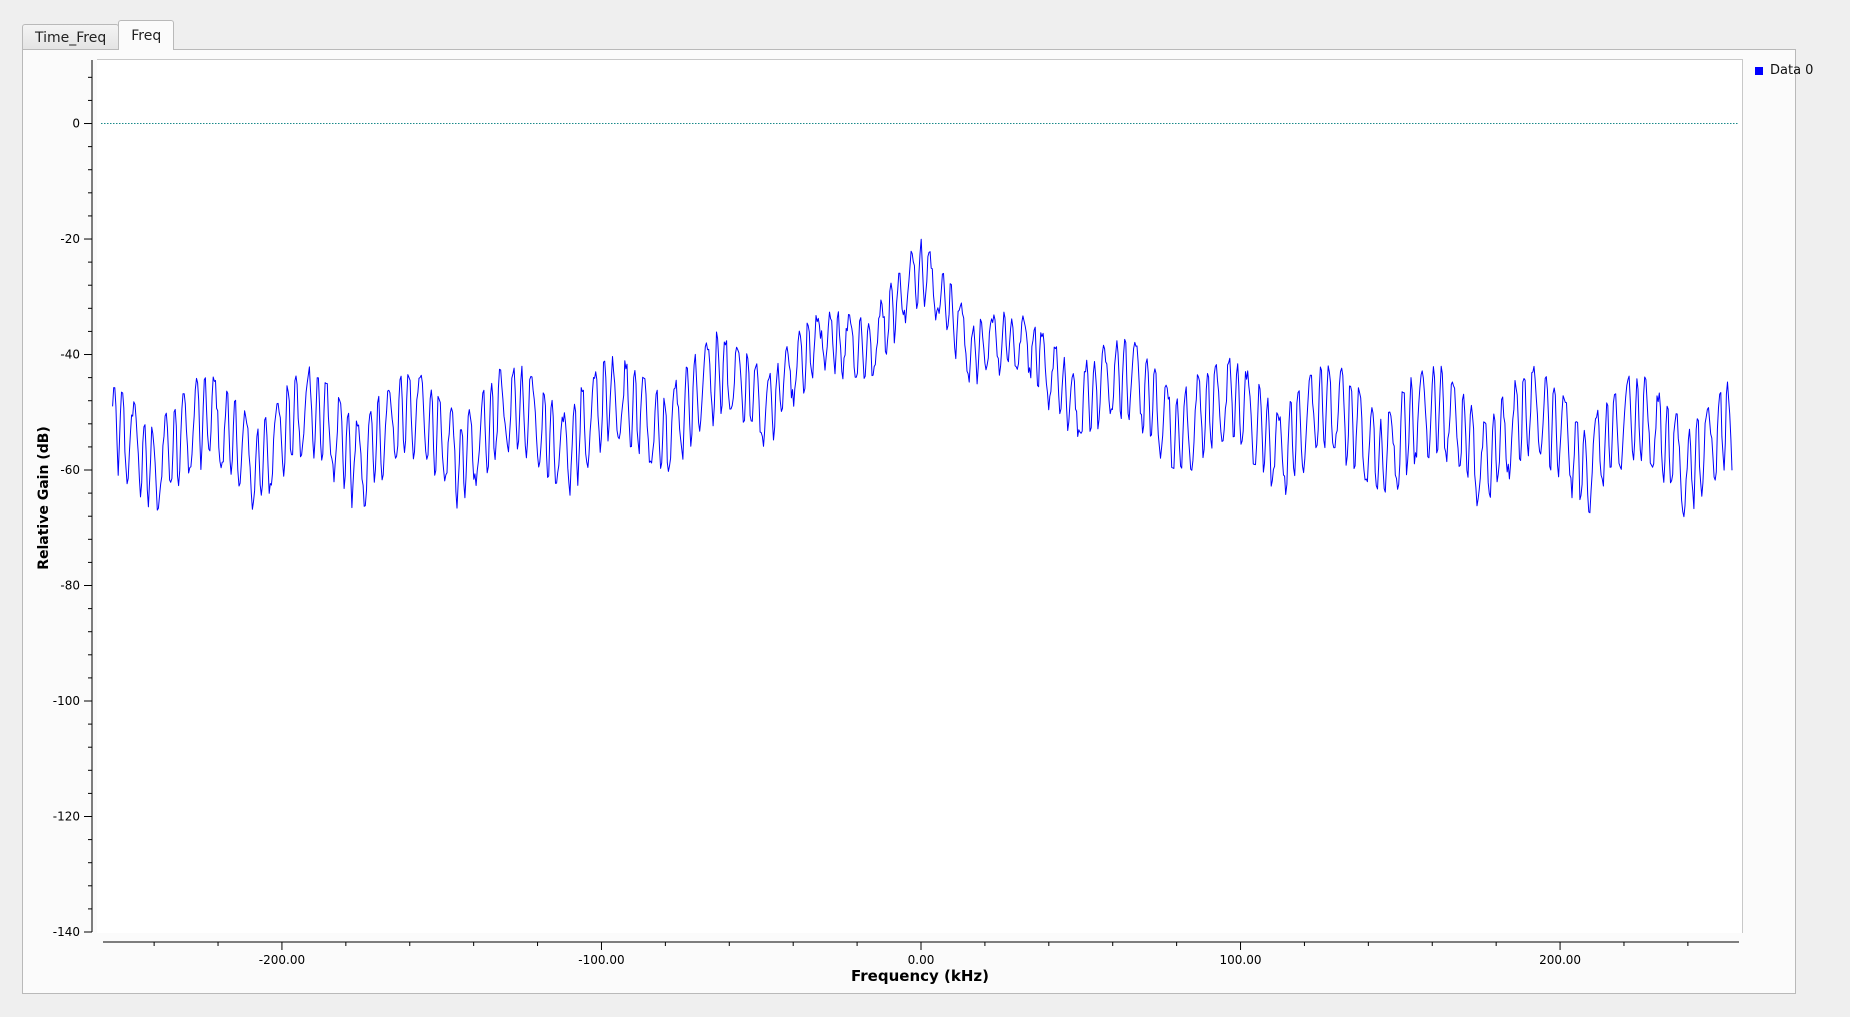  I want to click on legend-label-data-0: Data 0, so click(1792, 70).